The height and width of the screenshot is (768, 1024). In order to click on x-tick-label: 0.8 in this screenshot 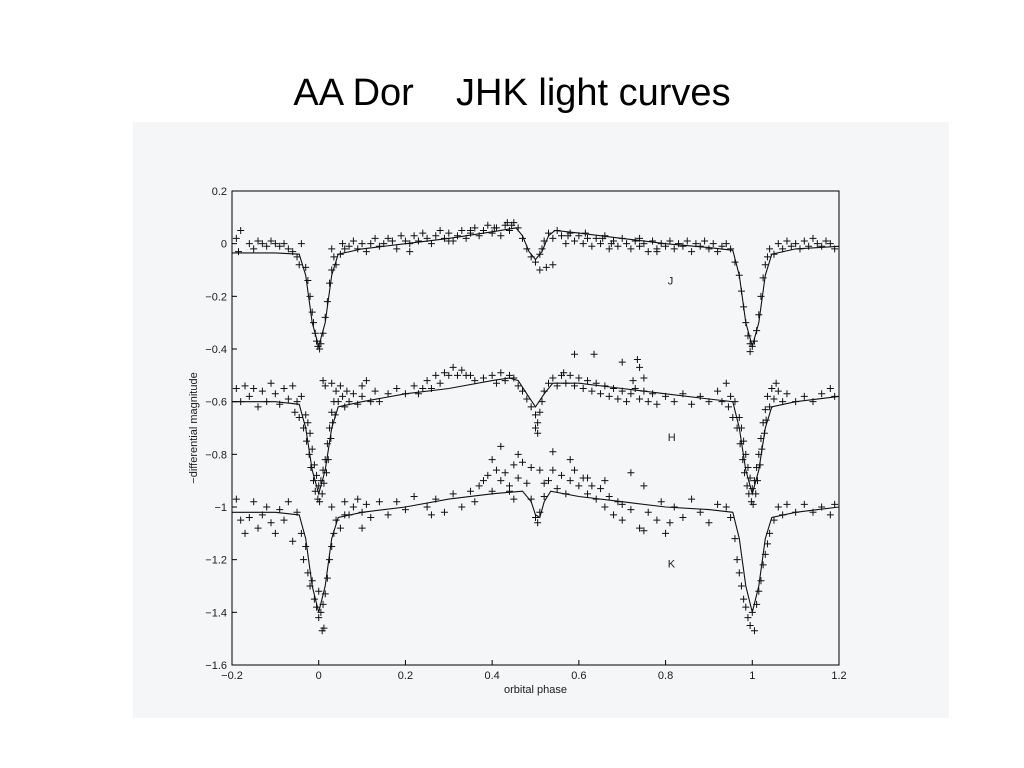, I will do `click(665, 676)`.